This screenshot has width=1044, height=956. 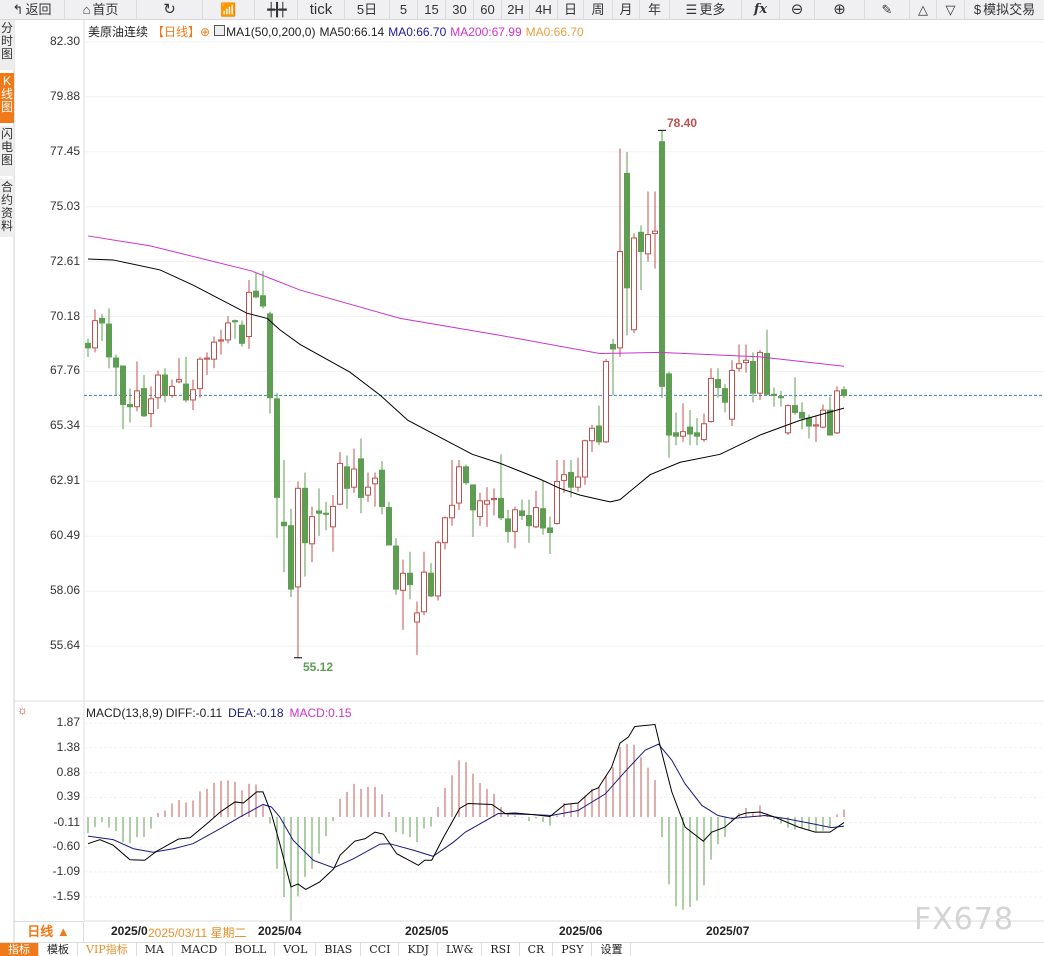 What do you see at coordinates (460, 949) in the screenshot?
I see `indicator-tab-lw: LW&` at bounding box center [460, 949].